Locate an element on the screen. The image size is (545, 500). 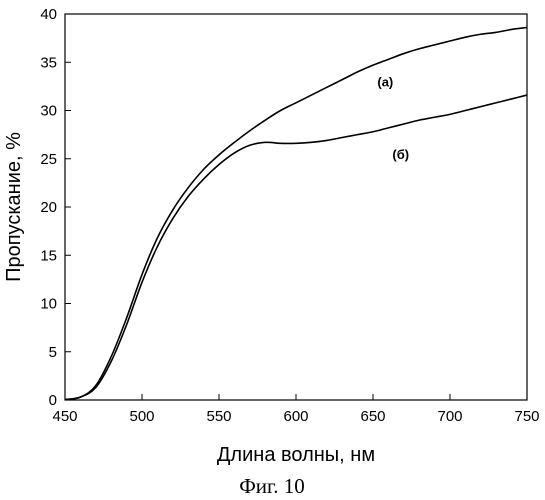
x-tick-label: 500 is located at coordinates (141, 416).